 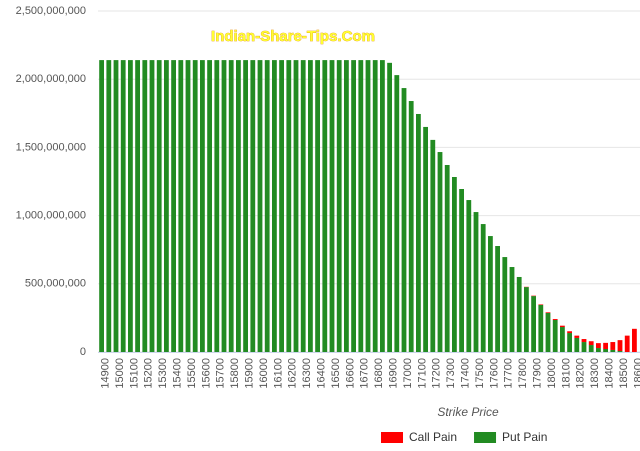 I want to click on x-tick-label: 17900, so click(x=538, y=373).